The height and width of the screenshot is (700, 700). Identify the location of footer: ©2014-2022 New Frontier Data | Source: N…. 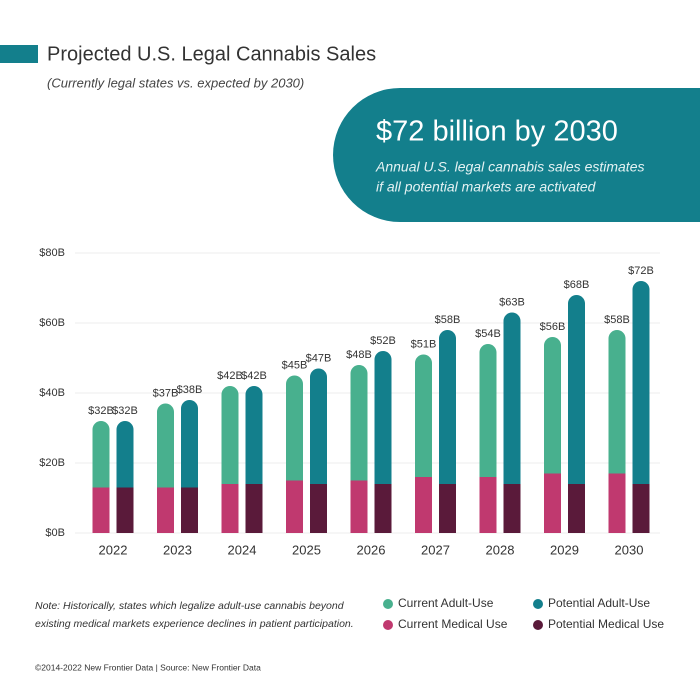
(148, 667).